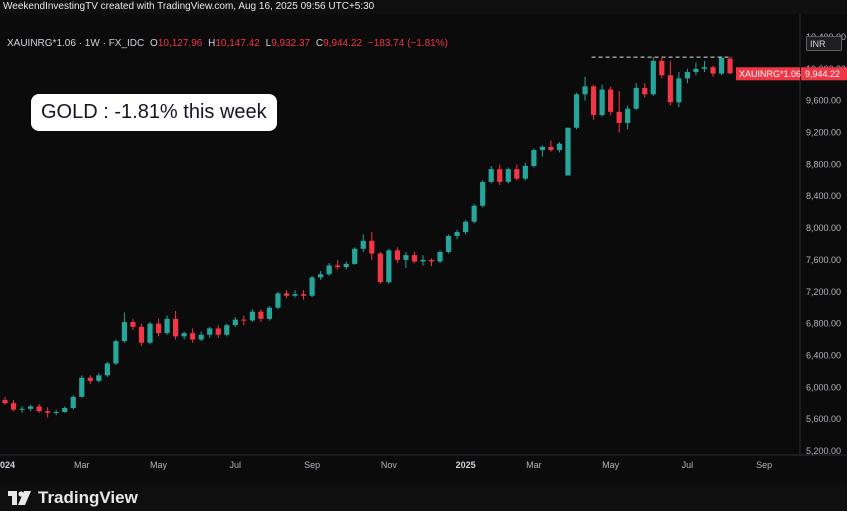 Image resolution: width=847 pixels, height=511 pixels. What do you see at coordinates (764, 465) in the screenshot?
I see `x-tick-label: Sep` at bounding box center [764, 465].